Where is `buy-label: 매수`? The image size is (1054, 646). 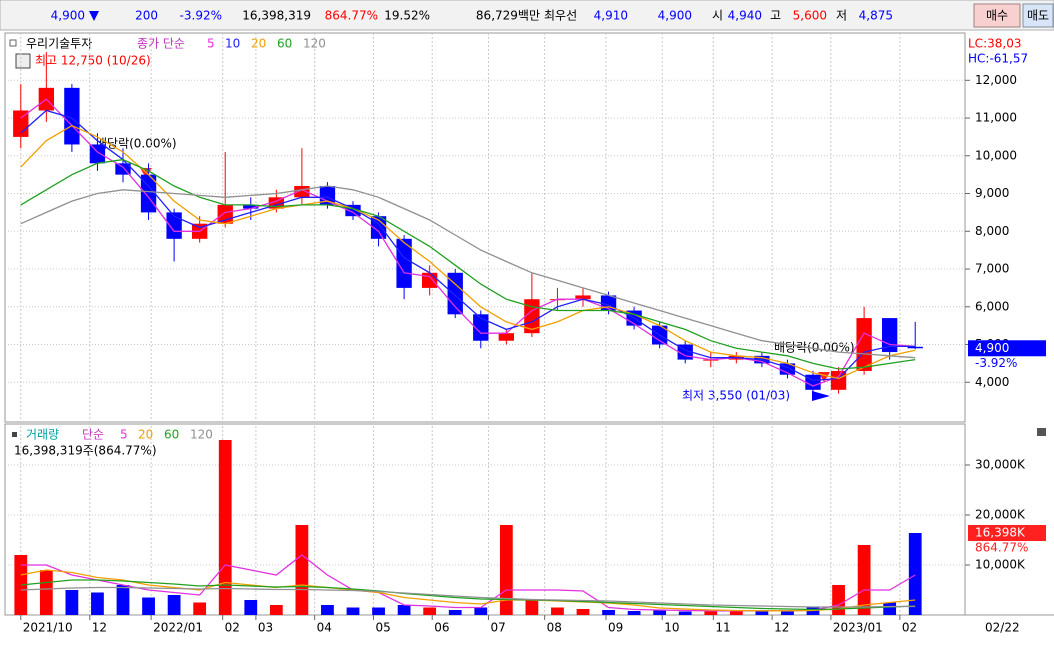
buy-label: 매수 is located at coordinates (997, 16).